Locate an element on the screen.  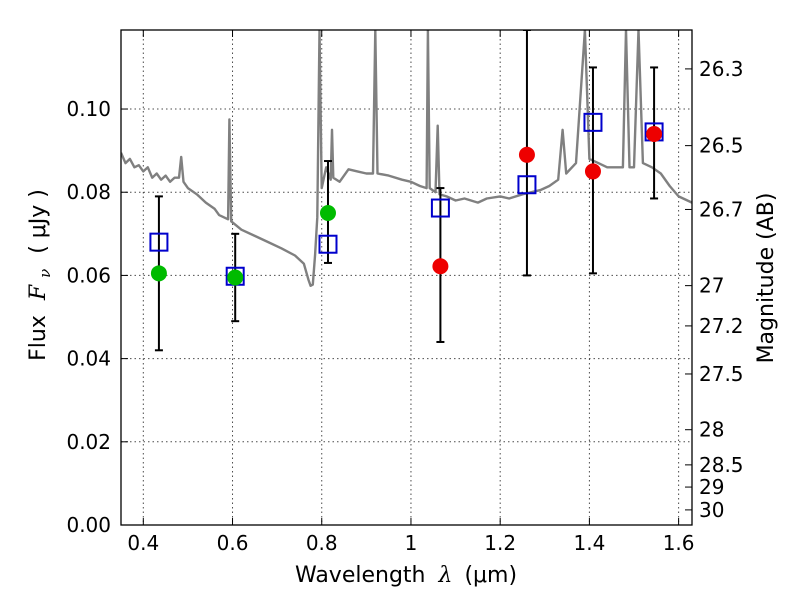
y2-tick-label: 26.5 is located at coordinates (721, 146).